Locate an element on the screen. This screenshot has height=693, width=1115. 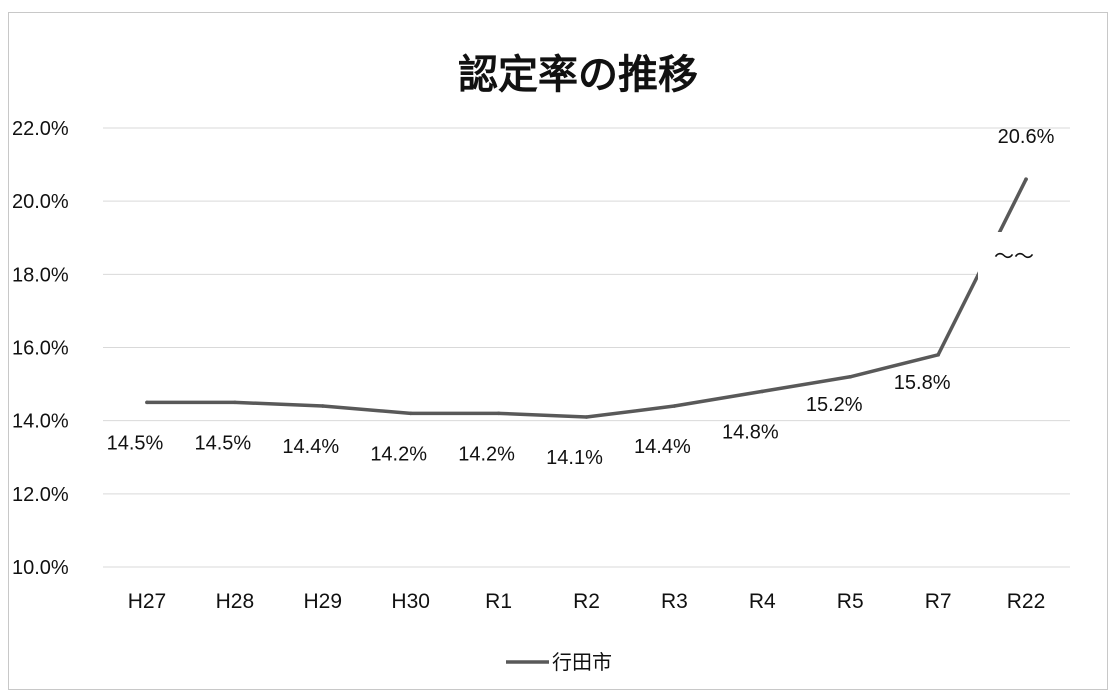
y-tick-label: 20.0% is located at coordinates (40, 202).